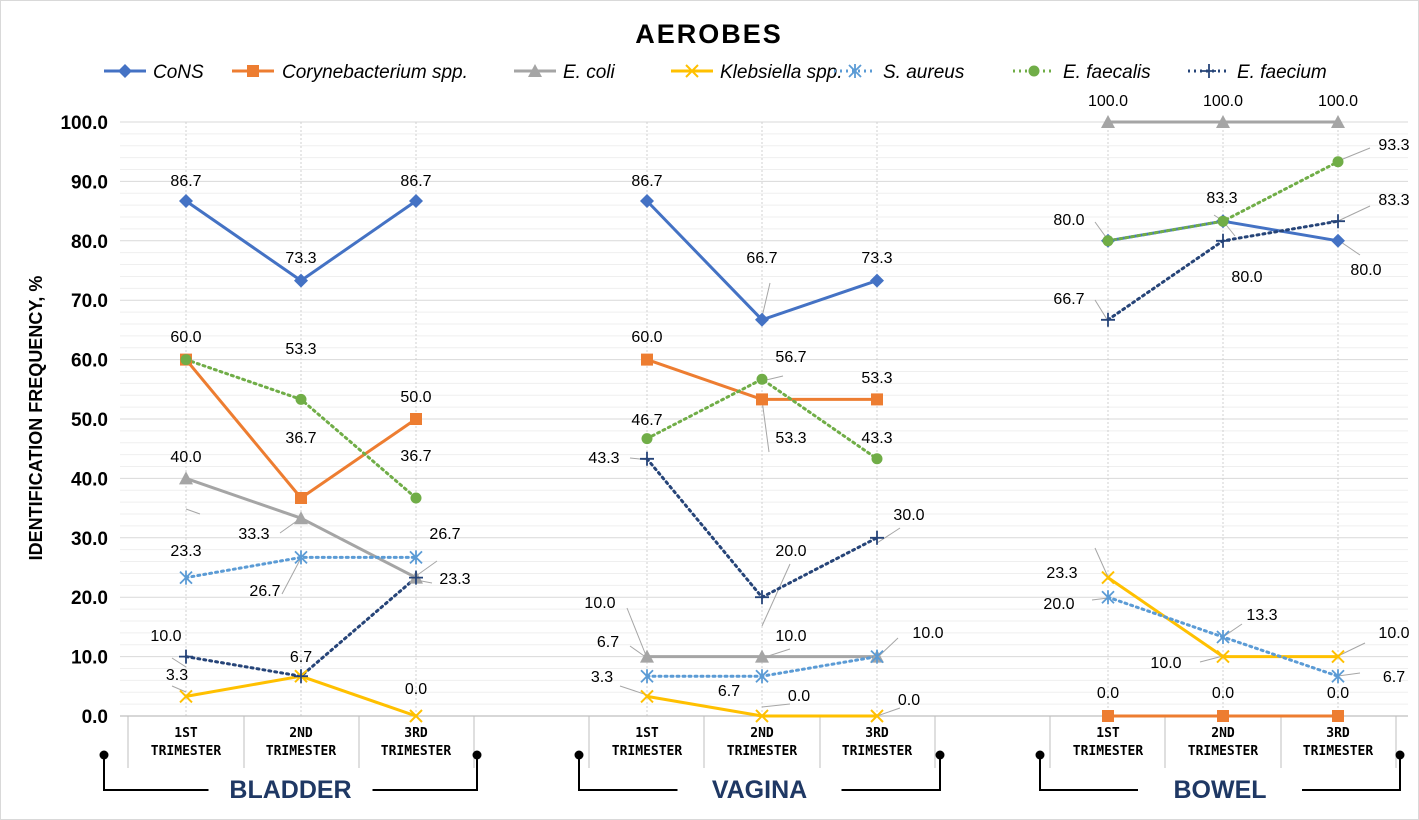  Describe the element at coordinates (84, 123) in the screenshot. I see `y-tick-label: 100.0` at that location.